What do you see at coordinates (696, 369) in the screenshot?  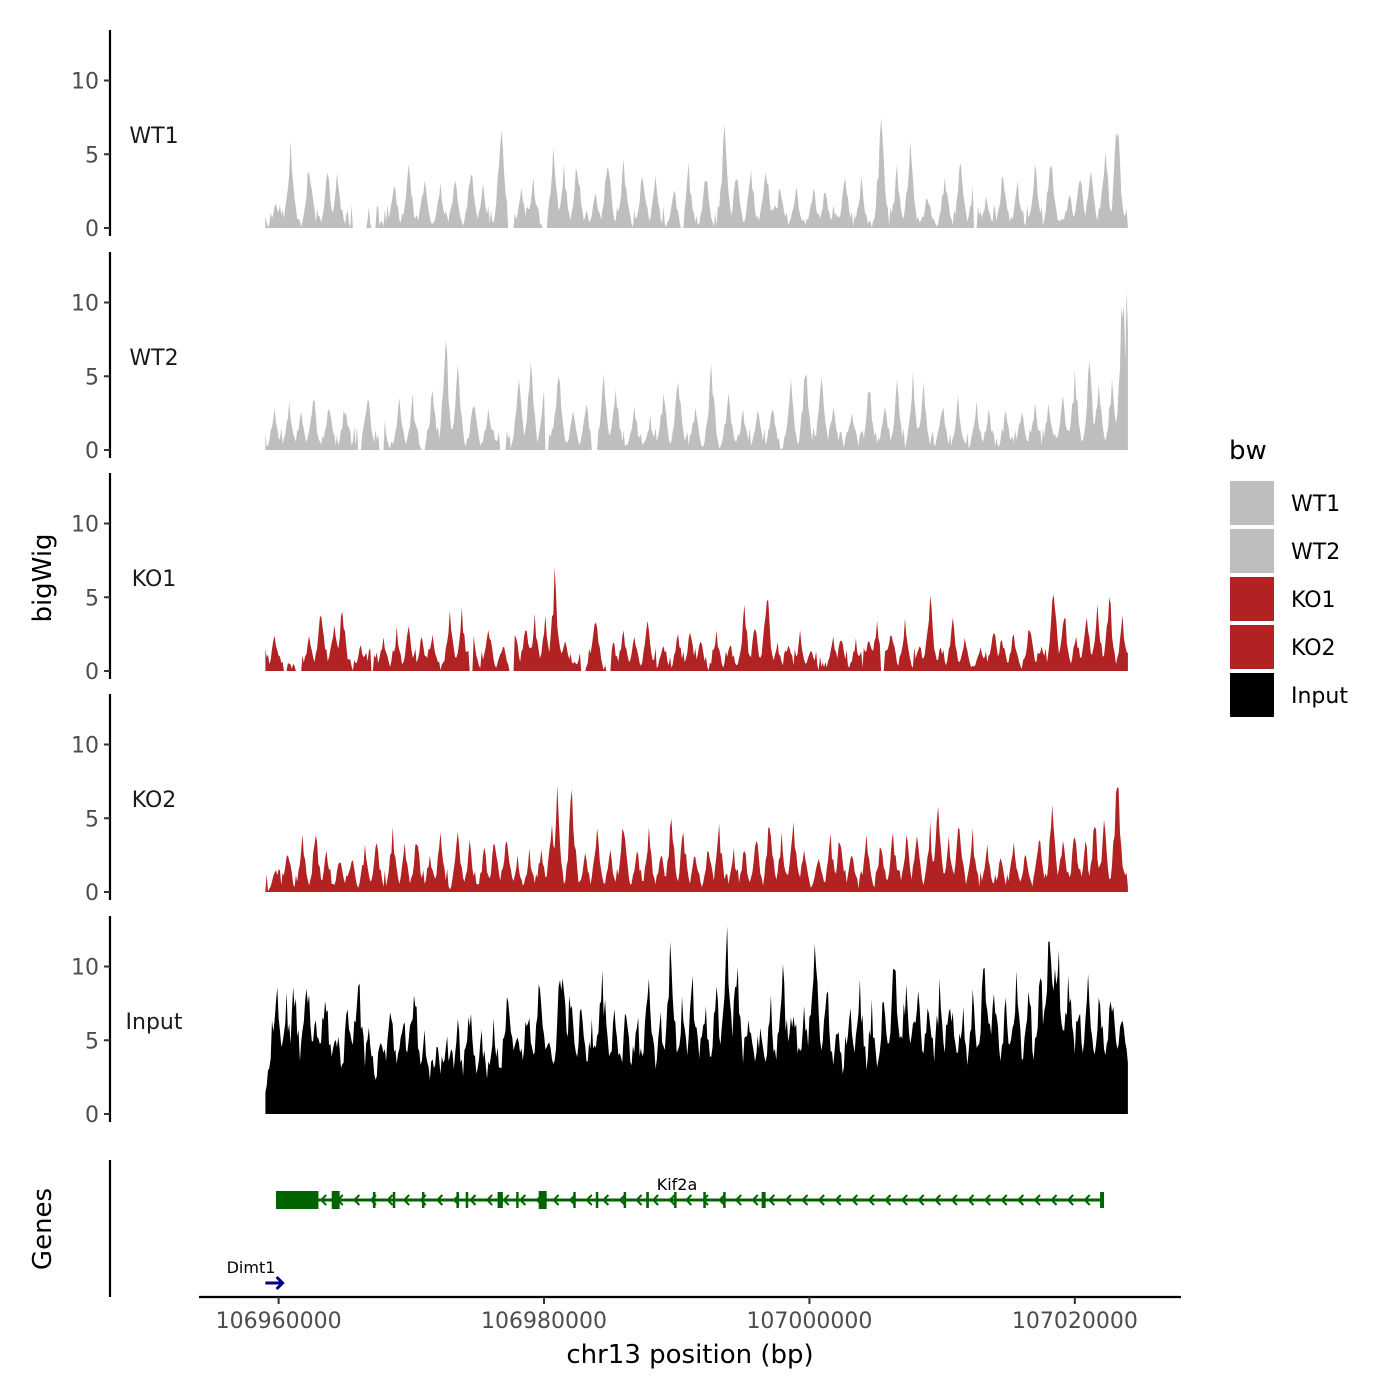 I see `coverage-area-wt2` at bounding box center [696, 369].